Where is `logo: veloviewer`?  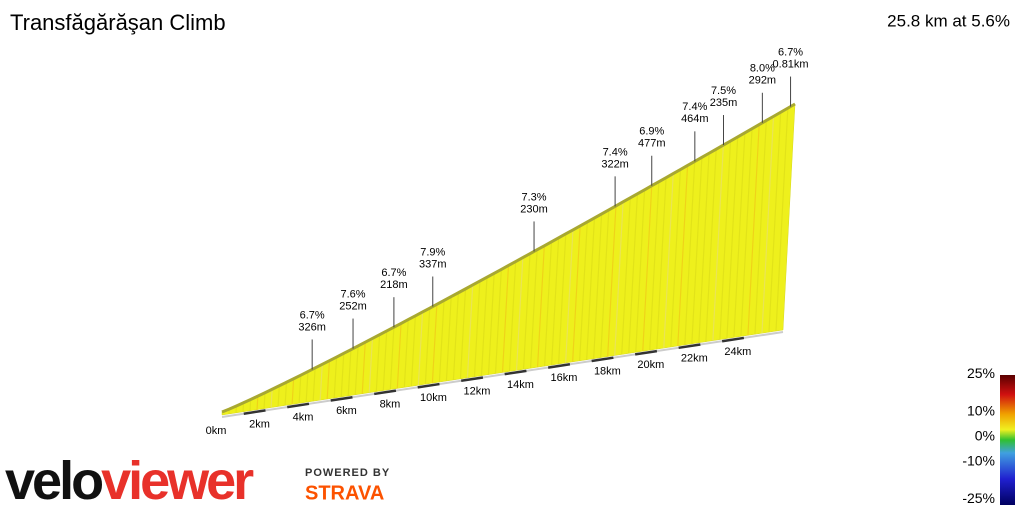 logo: veloviewer is located at coordinates (129, 481).